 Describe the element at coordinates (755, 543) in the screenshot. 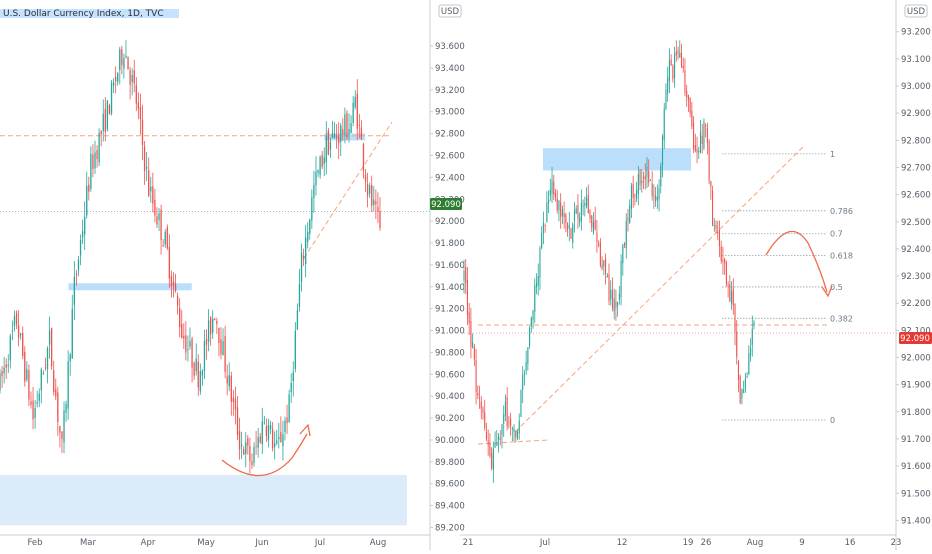

I see `x-tick-label: Aug` at that location.